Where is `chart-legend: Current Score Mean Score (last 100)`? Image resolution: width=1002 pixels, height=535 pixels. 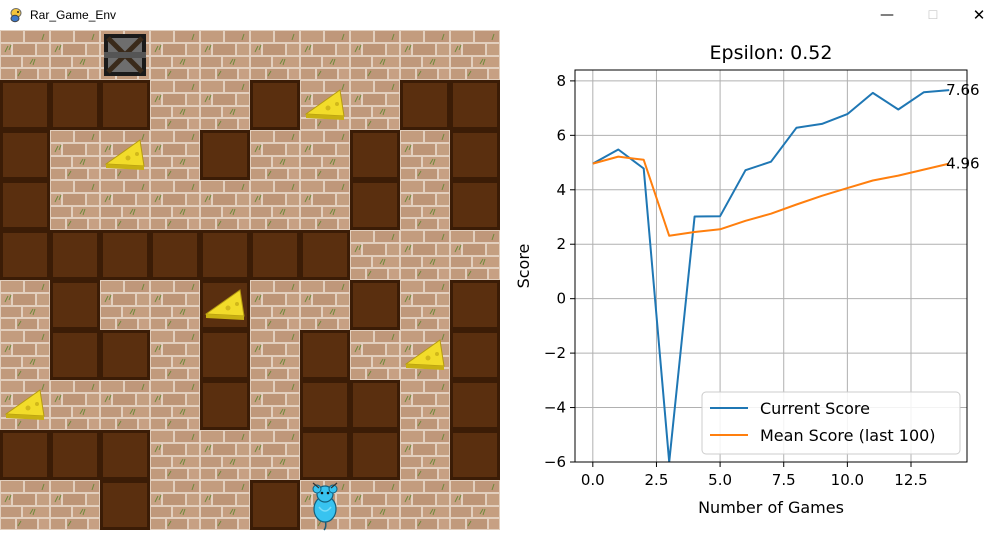 chart-legend: Current Score Mean Score (last 100) is located at coordinates (831, 423).